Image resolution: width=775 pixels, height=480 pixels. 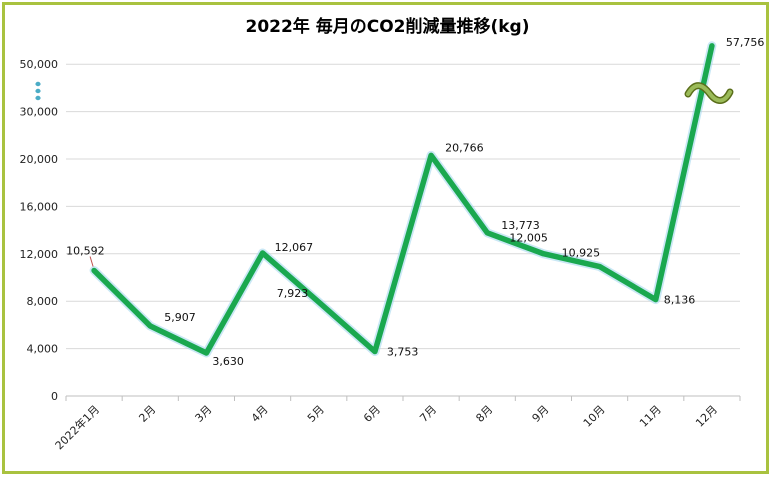 I want to click on data-label: 12,005, so click(x=528, y=238).